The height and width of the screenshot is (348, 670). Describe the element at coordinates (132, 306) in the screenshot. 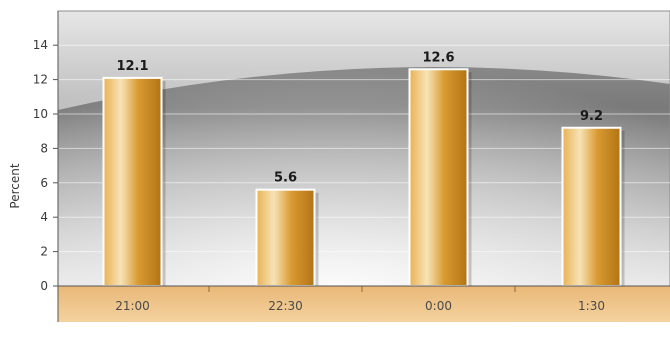

I see `x-tick-label: 21:00` at that location.